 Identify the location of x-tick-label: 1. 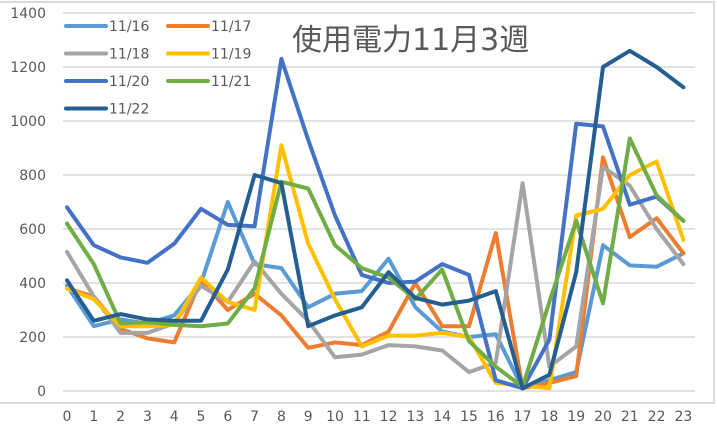
(93, 417).